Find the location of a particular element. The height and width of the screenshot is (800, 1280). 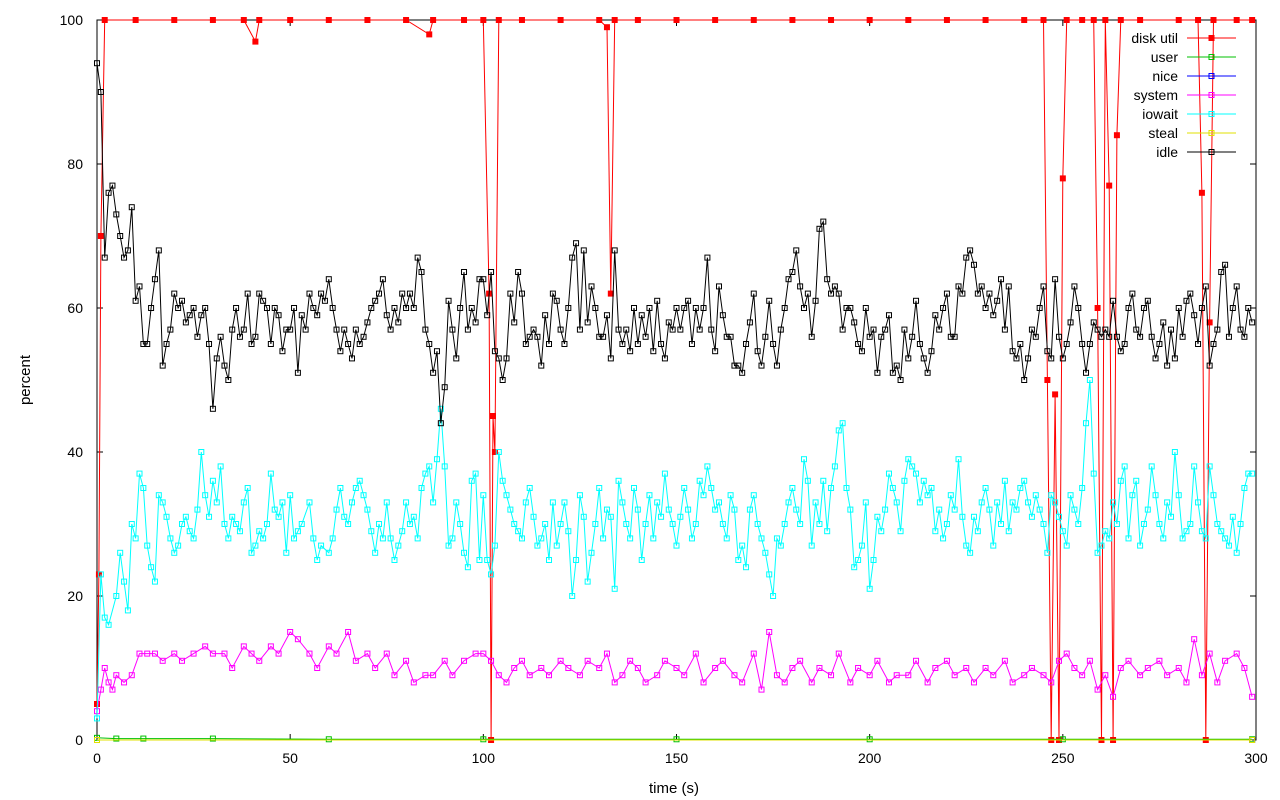

legend-marker-system is located at coordinates (1211, 95).